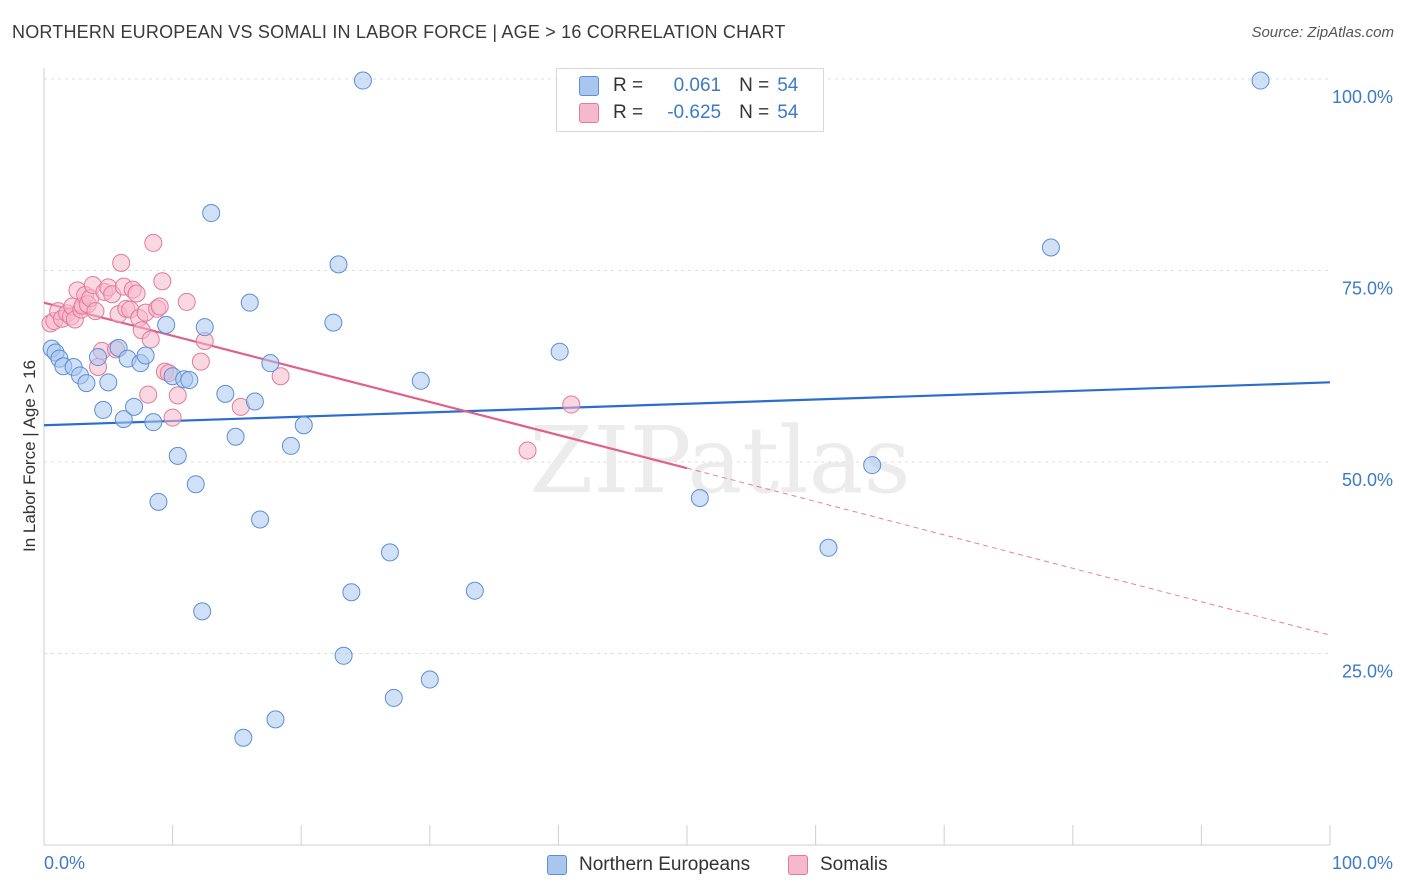 This screenshot has height=892, width=1406. Describe the element at coordinates (1008, 551) in the screenshot. I see `trend-line-extension` at that location.